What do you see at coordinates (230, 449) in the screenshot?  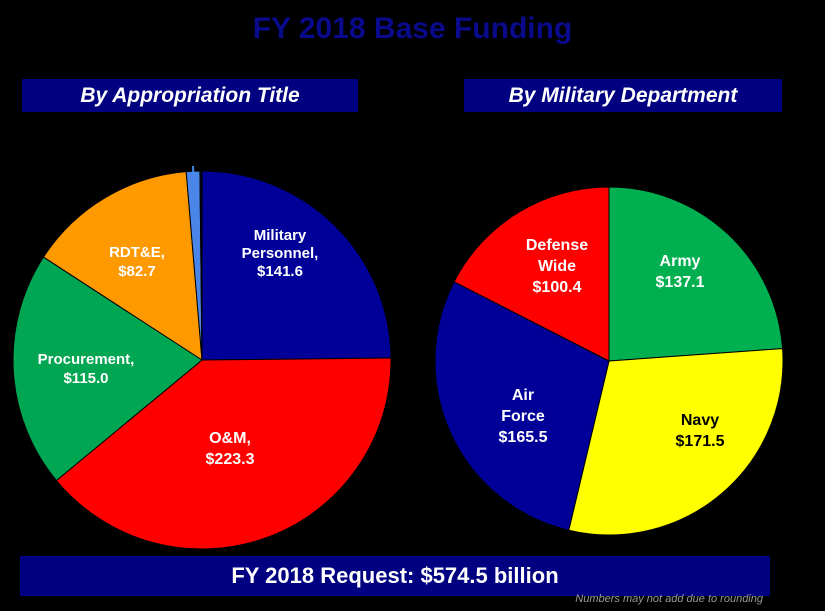 I see `appropriation-label-1: O&M, $223.3` at bounding box center [230, 449].